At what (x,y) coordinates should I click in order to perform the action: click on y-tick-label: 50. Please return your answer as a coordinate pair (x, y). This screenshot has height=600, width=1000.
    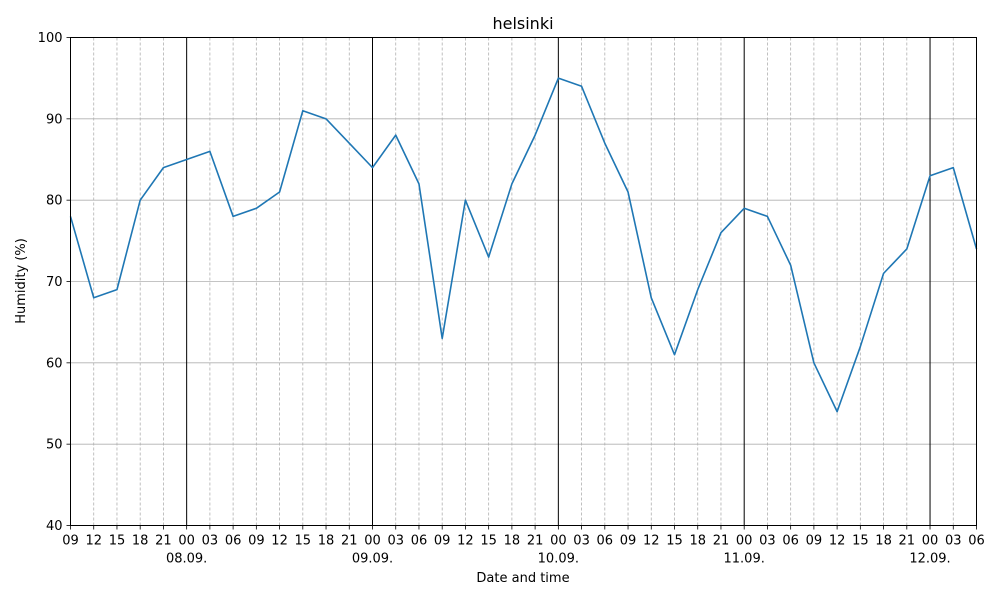
    Looking at the image, I should click on (54, 445).